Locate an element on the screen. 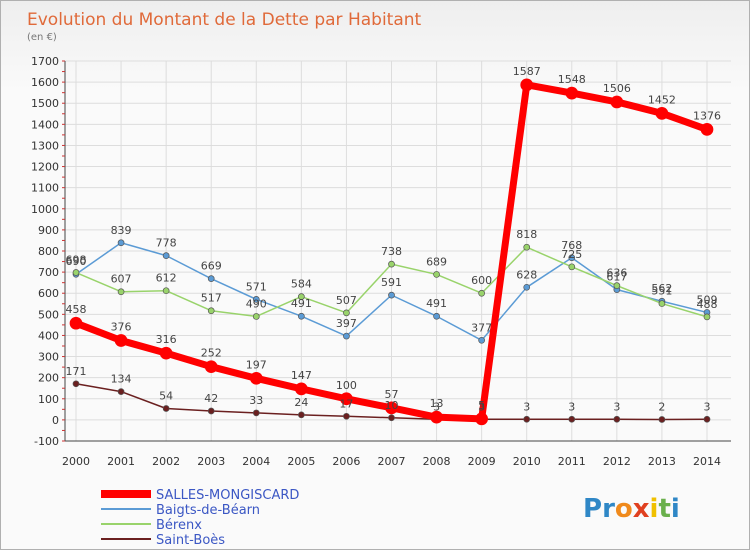 The height and width of the screenshot is (550, 750). y-tick-label: 1400 is located at coordinates (45, 124).